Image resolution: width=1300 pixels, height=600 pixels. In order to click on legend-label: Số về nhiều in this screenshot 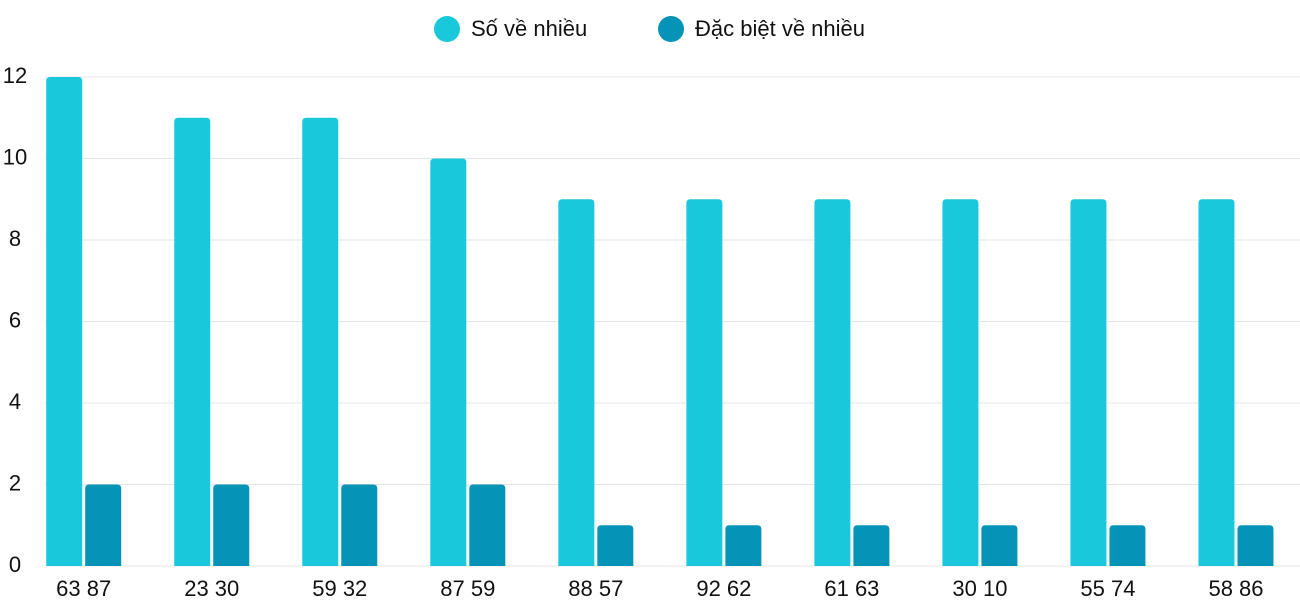, I will do `click(529, 28)`.